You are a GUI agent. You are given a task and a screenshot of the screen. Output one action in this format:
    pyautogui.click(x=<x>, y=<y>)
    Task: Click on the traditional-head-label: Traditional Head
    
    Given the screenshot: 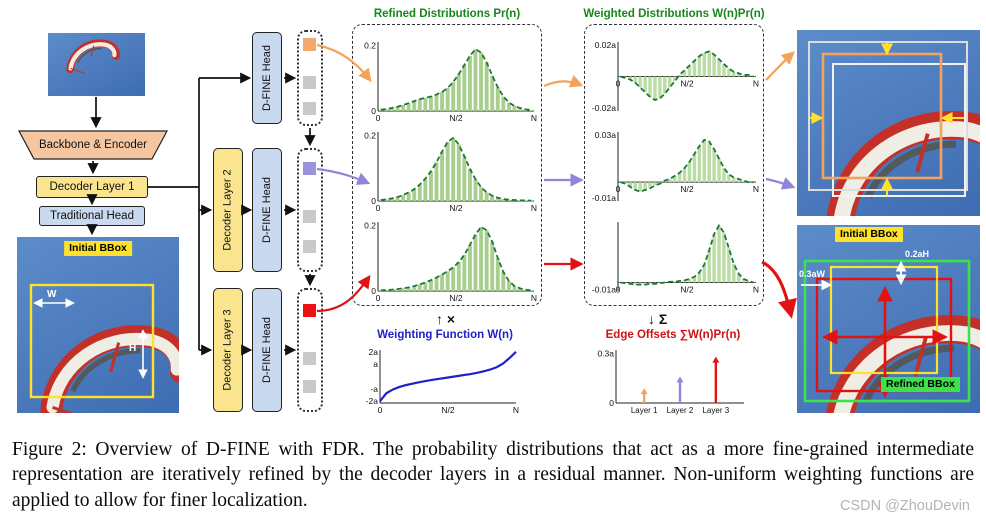 What is the action you would take?
    pyautogui.click(x=92, y=216)
    